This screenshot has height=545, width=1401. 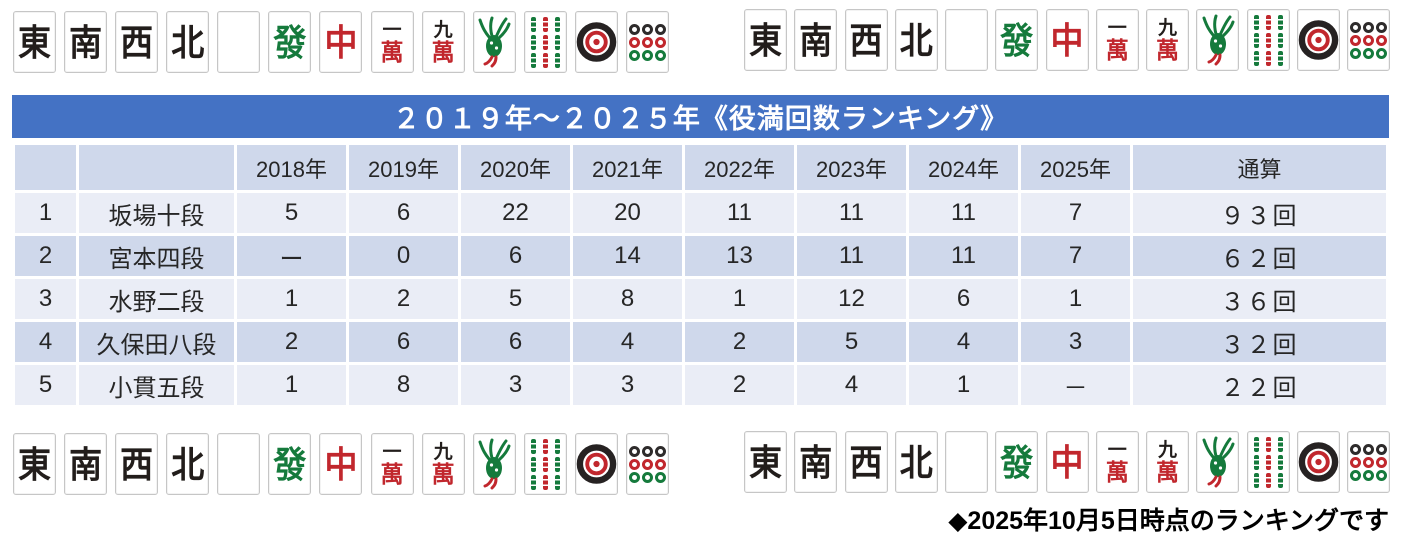 I want to click on tile-north-wind: 北, so click(x=188, y=42).